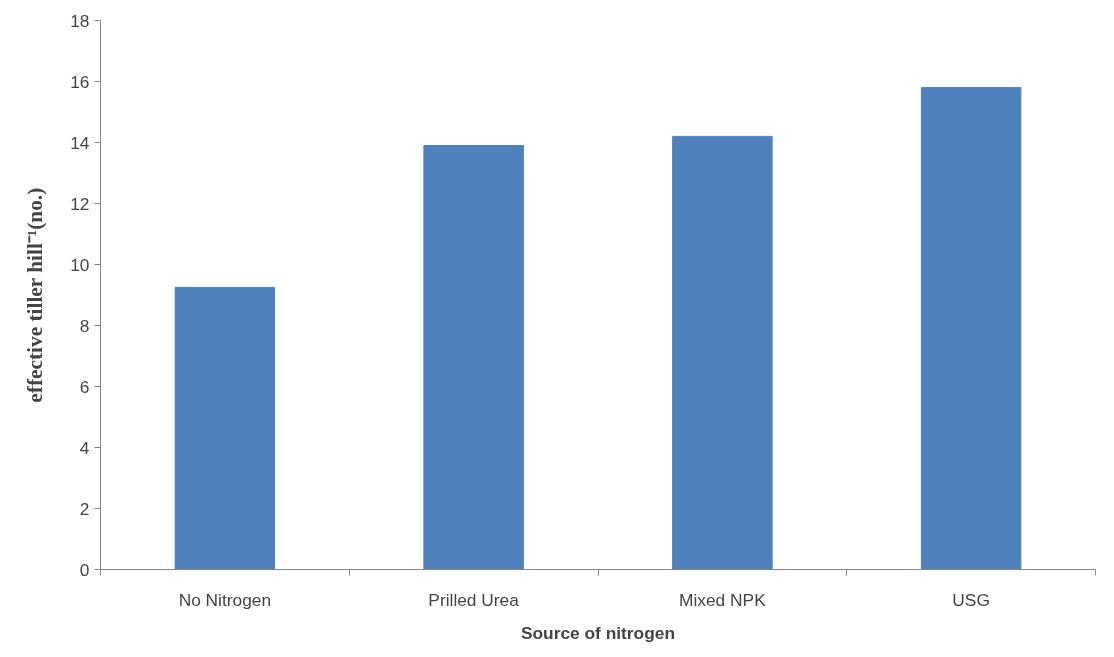 The width and height of the screenshot is (1114, 657). What do you see at coordinates (80, 203) in the screenshot?
I see `y-tick-label: 12` at bounding box center [80, 203].